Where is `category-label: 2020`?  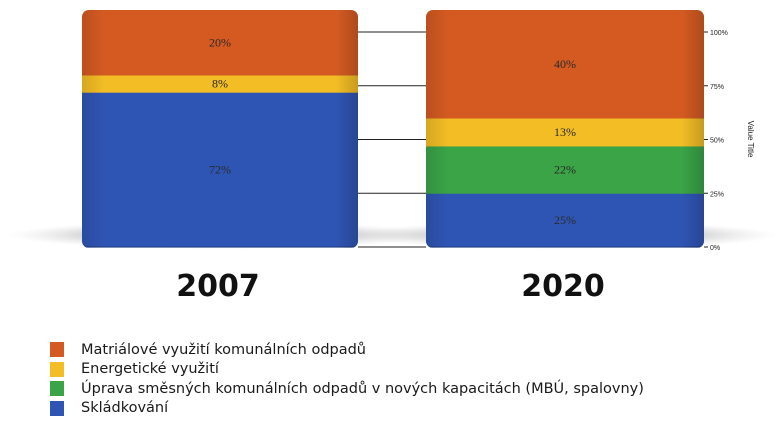 category-label: 2020 is located at coordinates (563, 286).